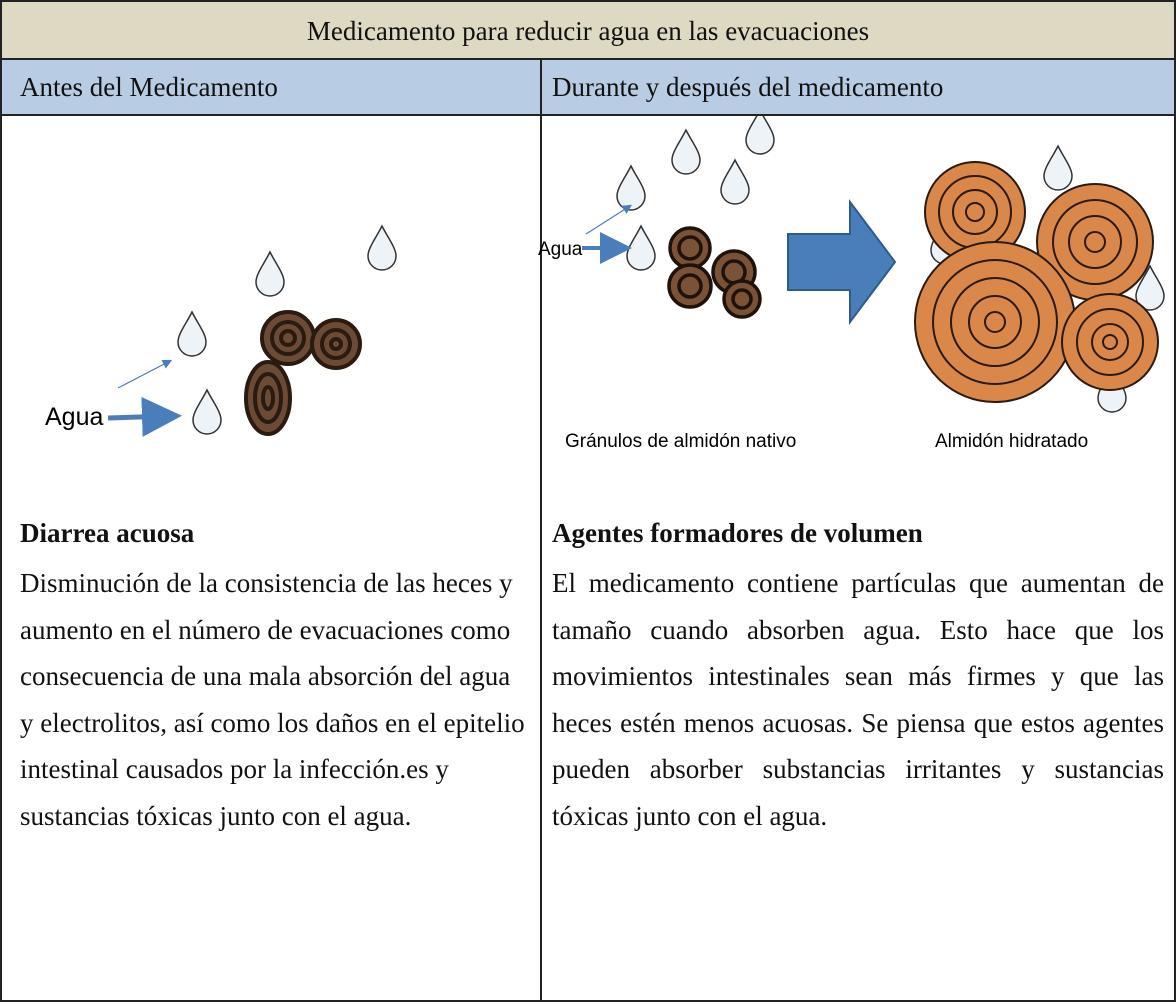 This screenshot has width=1176, height=1002. What do you see at coordinates (748, 87) in the screenshot?
I see `column-header: Durante y después del medicamento` at bounding box center [748, 87].